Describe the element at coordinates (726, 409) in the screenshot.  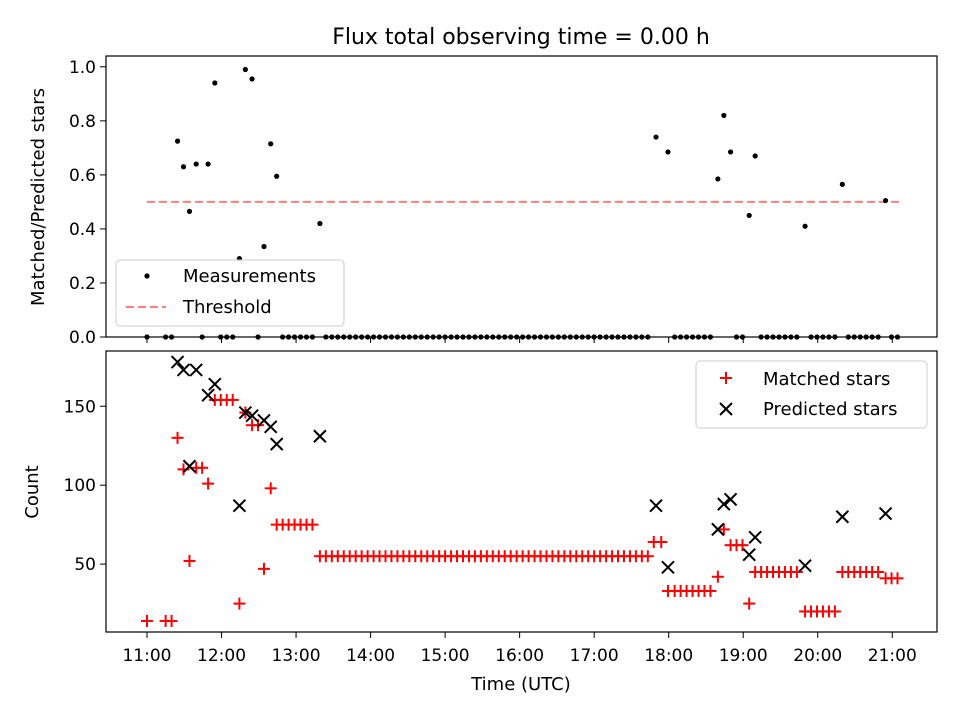
I see `legend-marker-predicted` at that location.